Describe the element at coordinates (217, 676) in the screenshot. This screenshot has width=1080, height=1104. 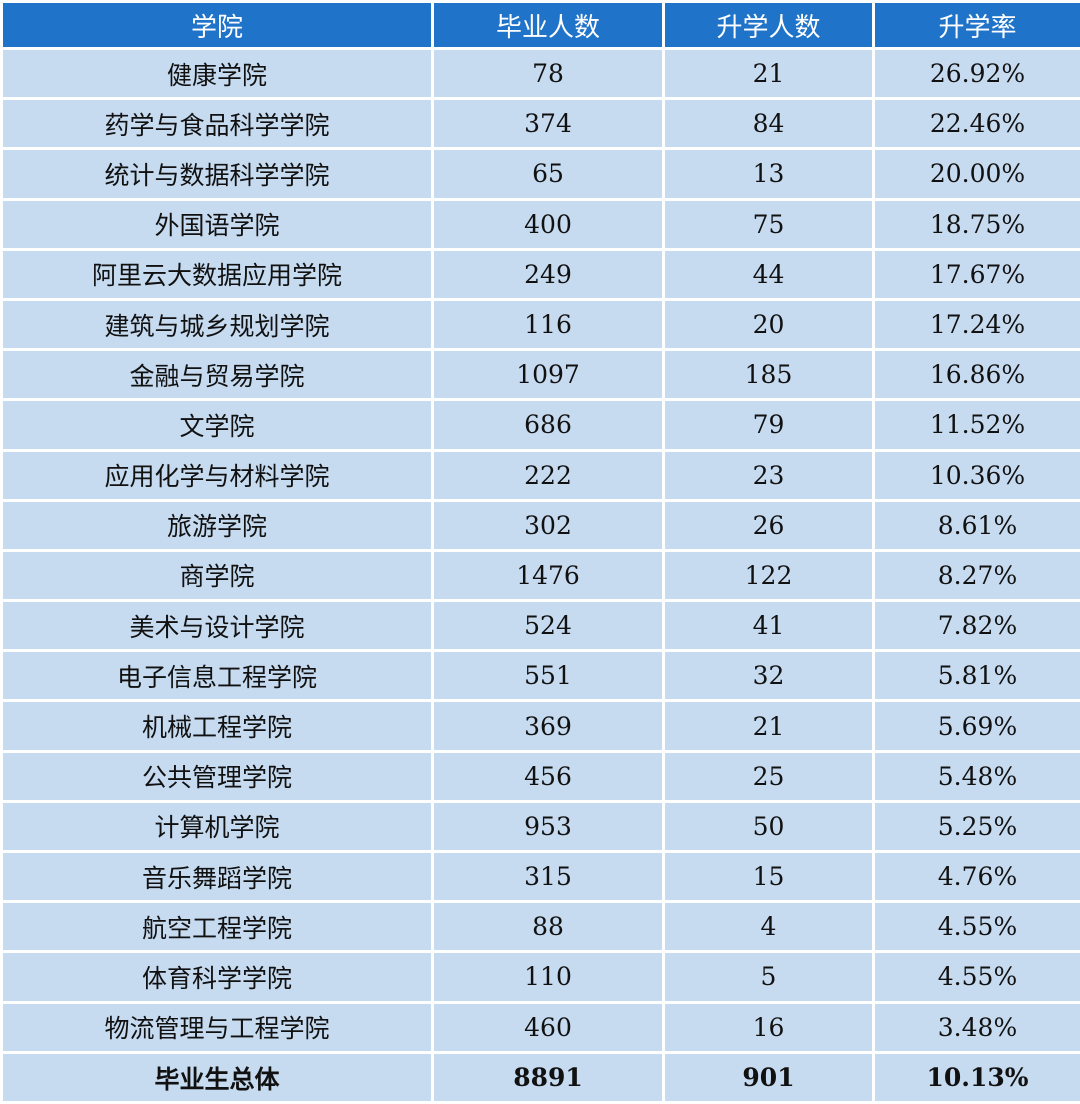
I see `cell-college: 电子信息工程学院` at that location.